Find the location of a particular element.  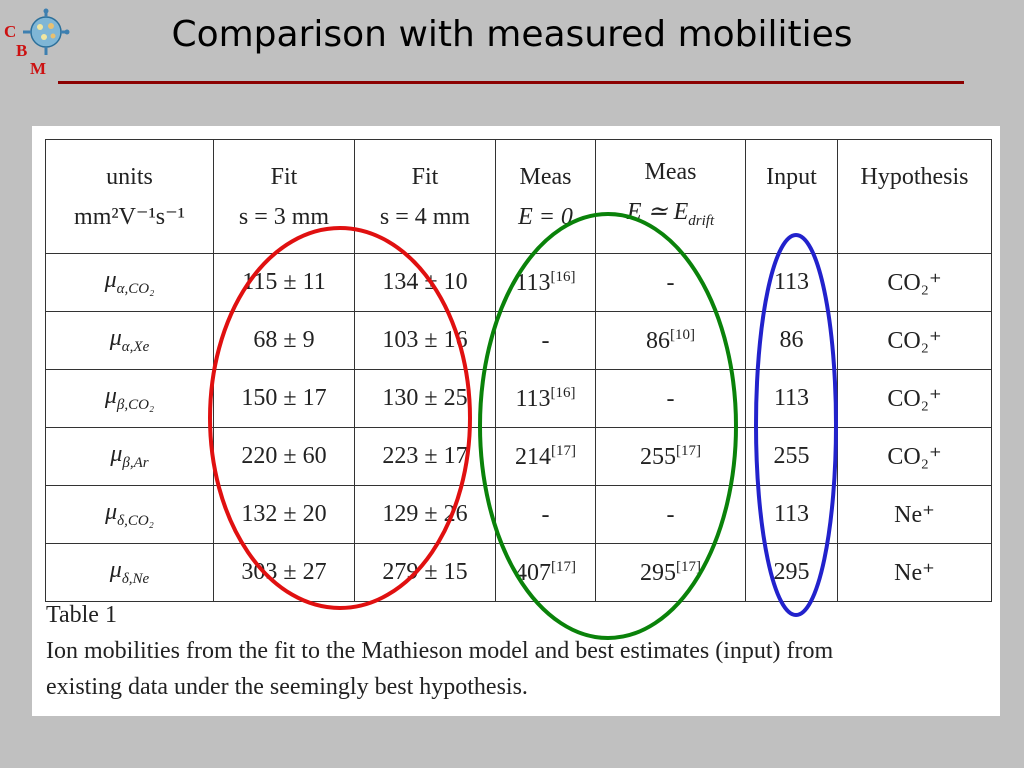

cell-fit-3mm-value: 303 ± 27 is located at coordinates (284, 572).